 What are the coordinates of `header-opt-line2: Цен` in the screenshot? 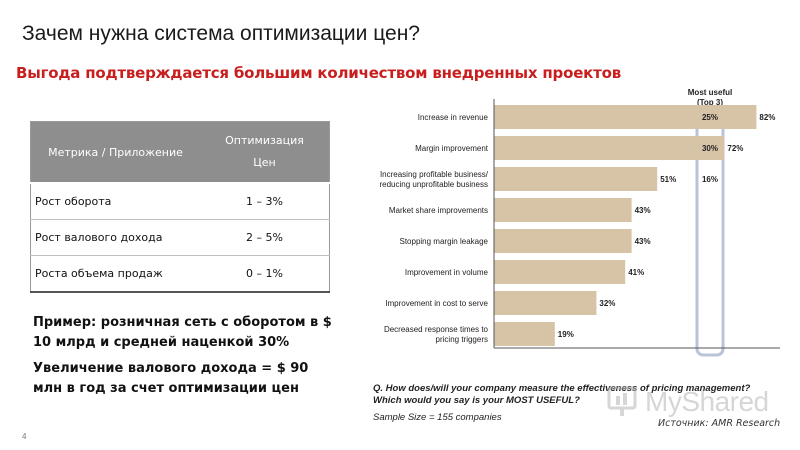 It's located at (264, 162).